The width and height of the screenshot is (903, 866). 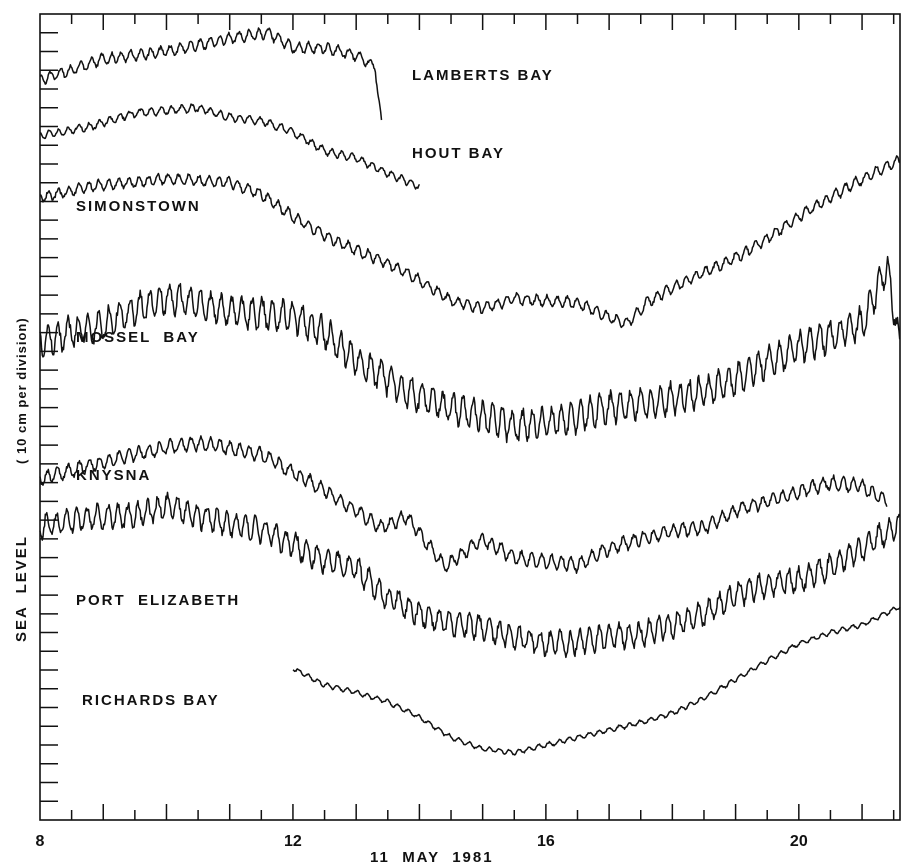 What do you see at coordinates (422, 841) in the screenshot?
I see `x-tick-labels: 8 12 16 20` at bounding box center [422, 841].